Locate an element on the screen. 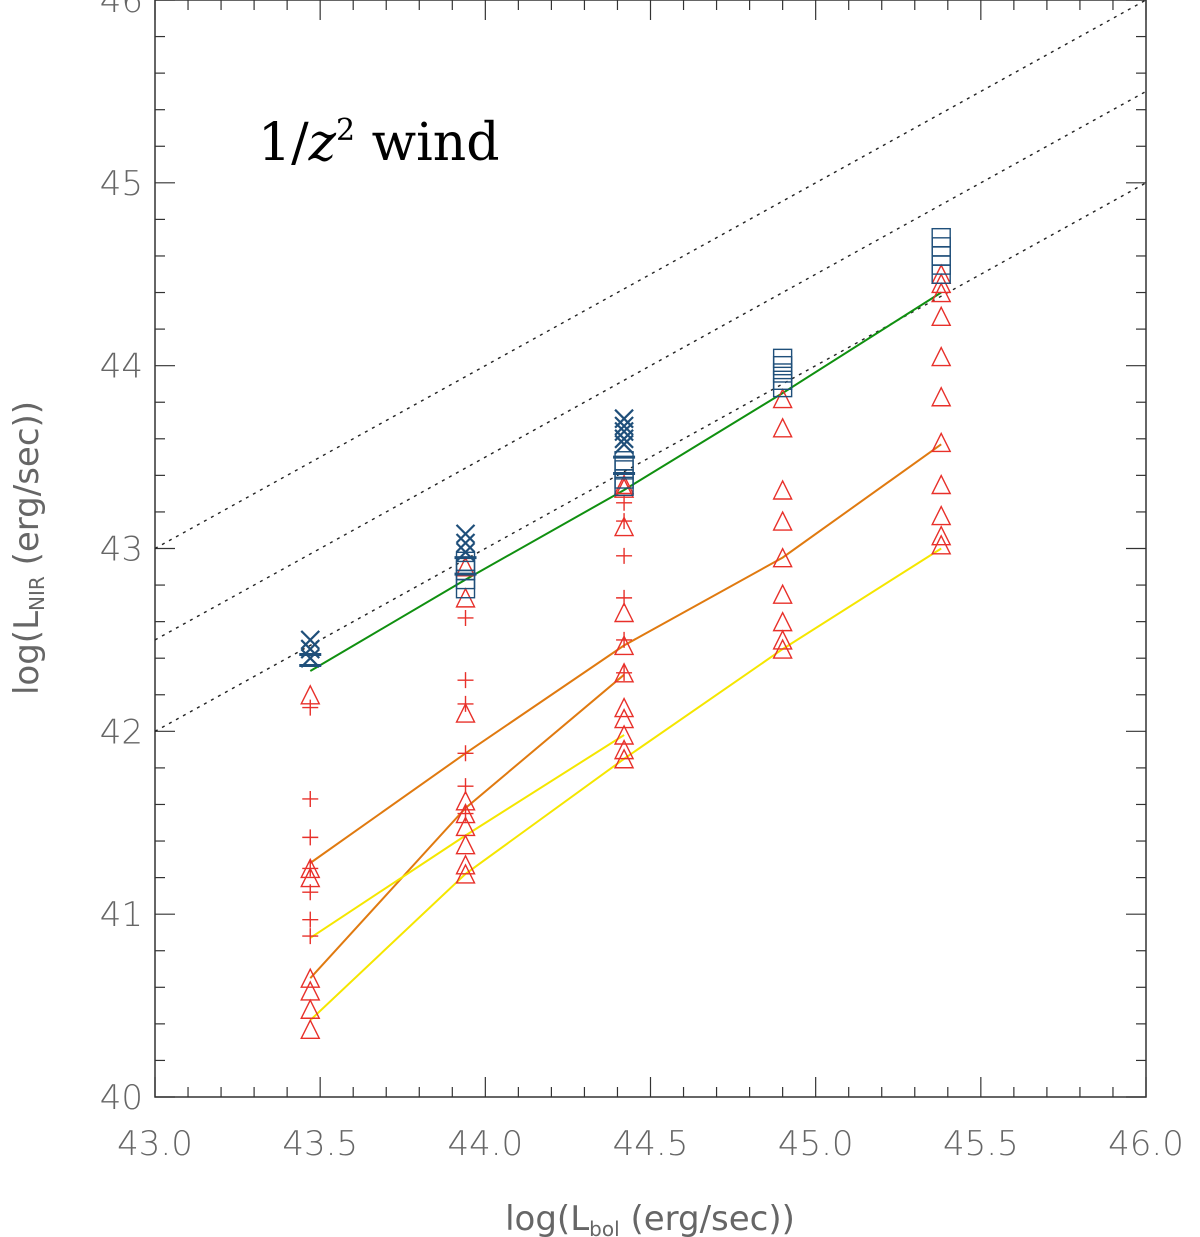 This screenshot has width=1200, height=1237. x-axis-label: log(Lbol (erg/sec)) is located at coordinates (650, 1218).